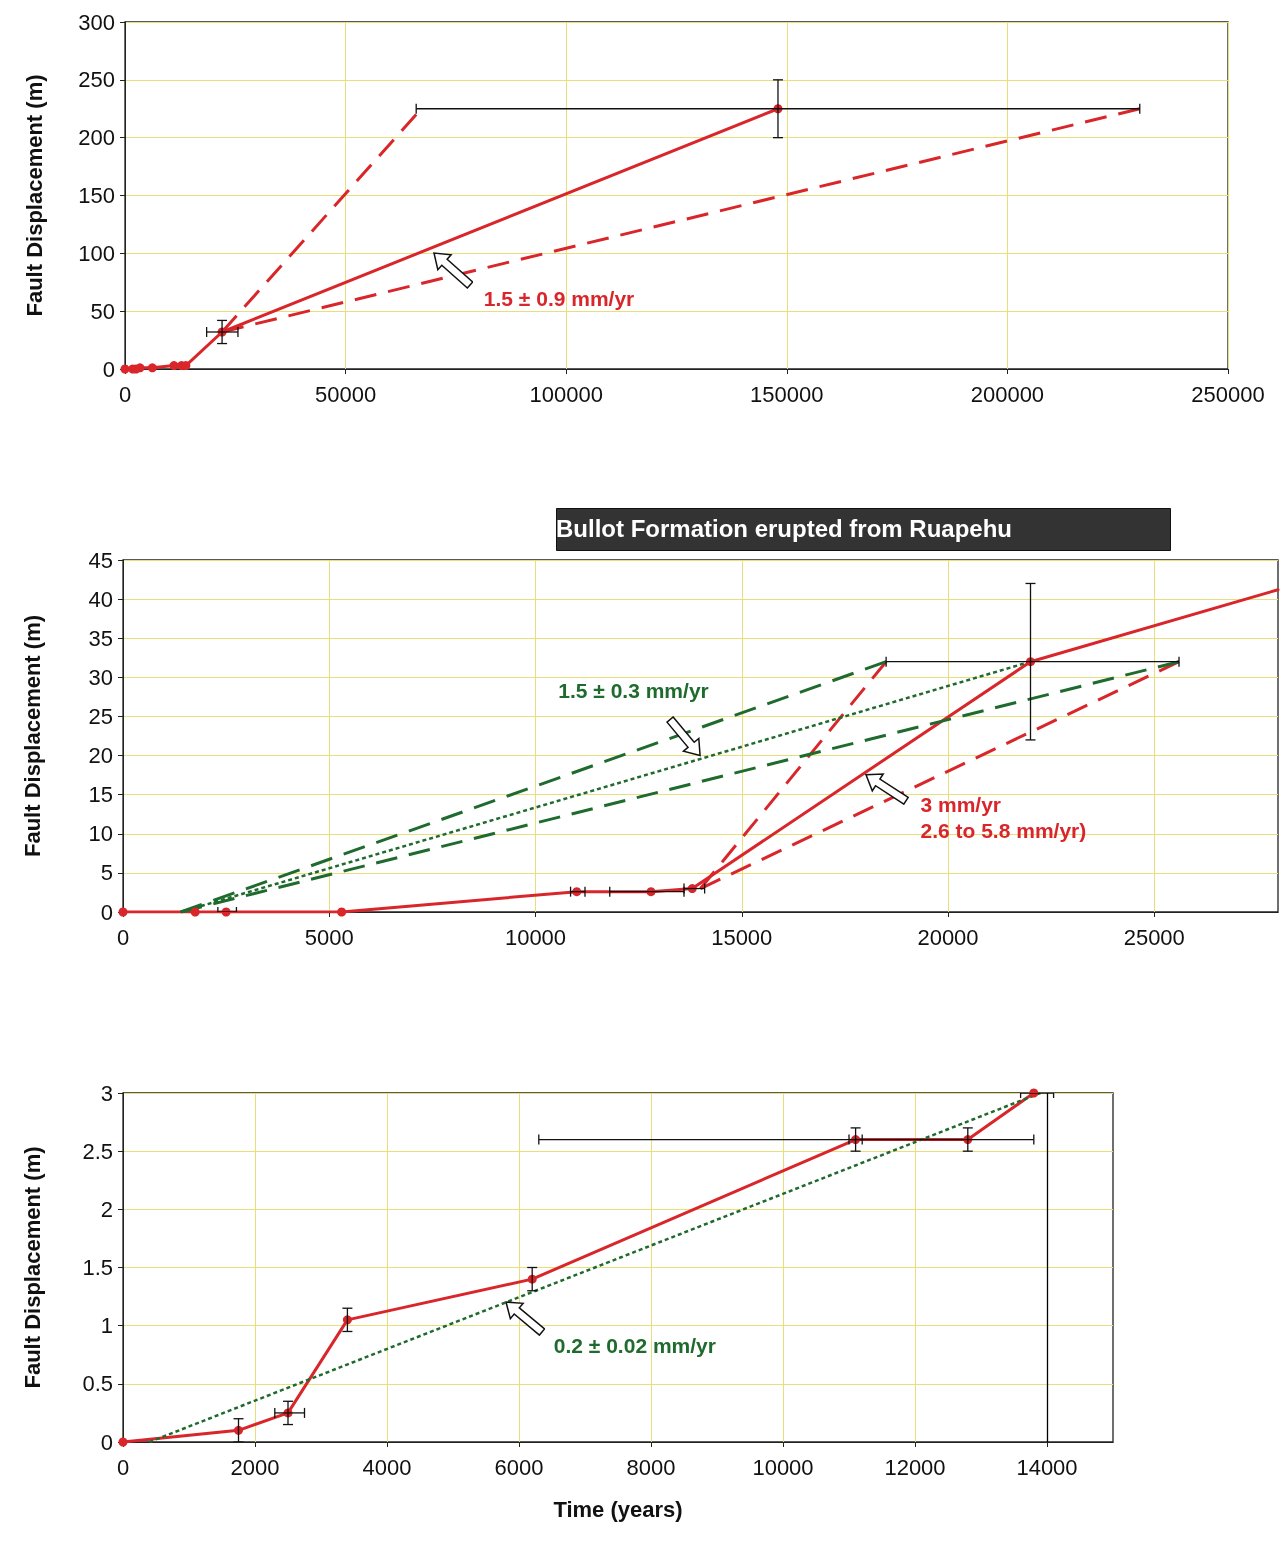 The height and width of the screenshot is (1553, 1281). What do you see at coordinates (106, 873) in the screenshot?
I see `y-tick-label: 5` at bounding box center [106, 873].